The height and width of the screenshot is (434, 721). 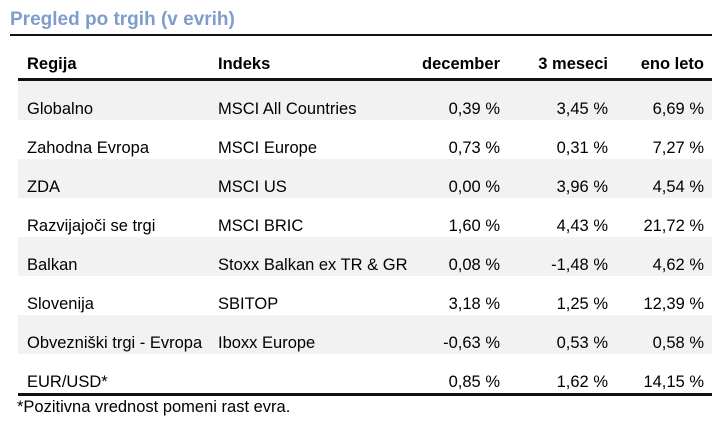 What do you see at coordinates (463, 99) in the screenshot?
I see `cell-december: 0,39 %` at bounding box center [463, 99].